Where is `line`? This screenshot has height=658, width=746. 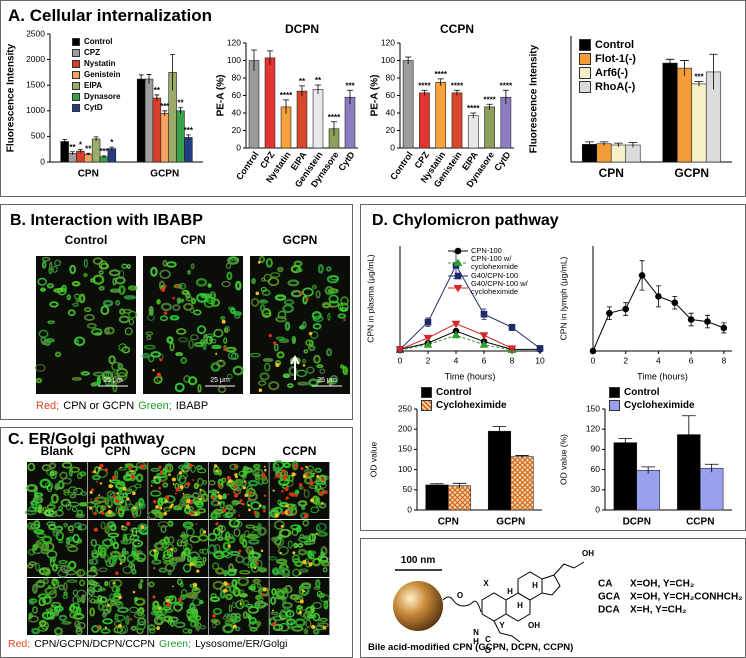
line is located at coordinates (469, 340).